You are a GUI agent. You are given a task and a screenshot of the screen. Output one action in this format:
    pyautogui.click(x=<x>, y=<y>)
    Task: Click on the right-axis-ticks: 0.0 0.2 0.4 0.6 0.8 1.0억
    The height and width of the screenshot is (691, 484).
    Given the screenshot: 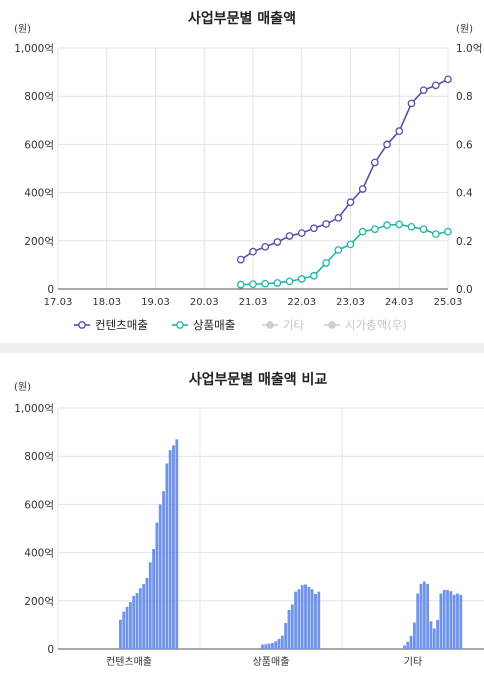 What is the action you would take?
    pyautogui.click(x=469, y=169)
    